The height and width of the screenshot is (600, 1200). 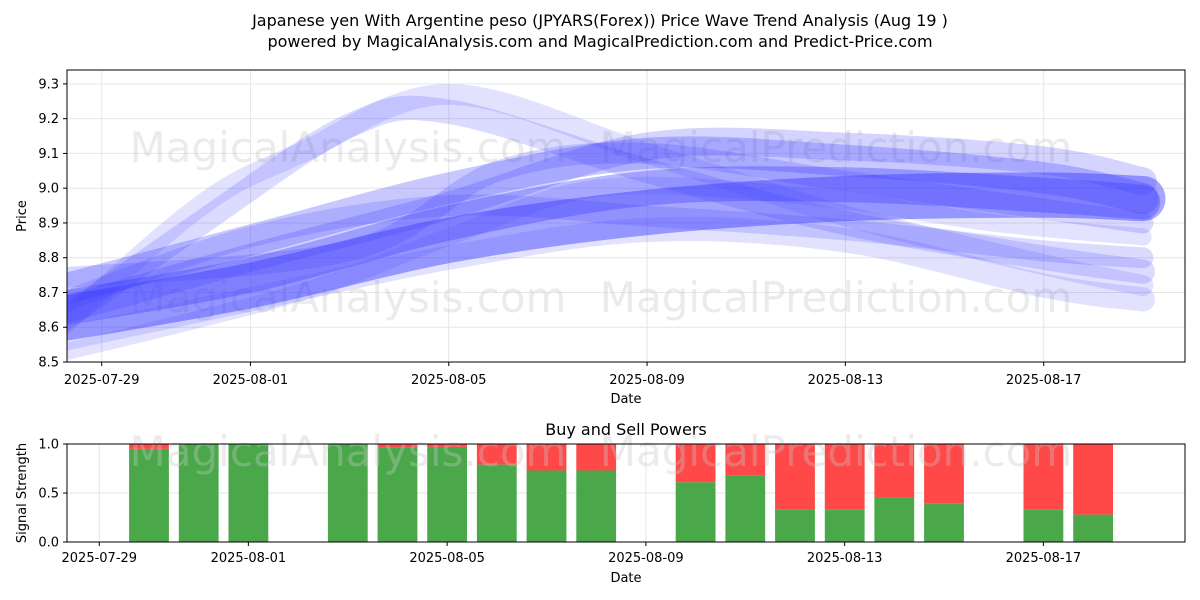 I want to click on watermark-prediction-bottom: MagicalPrediction.com, so click(x=836, y=451).